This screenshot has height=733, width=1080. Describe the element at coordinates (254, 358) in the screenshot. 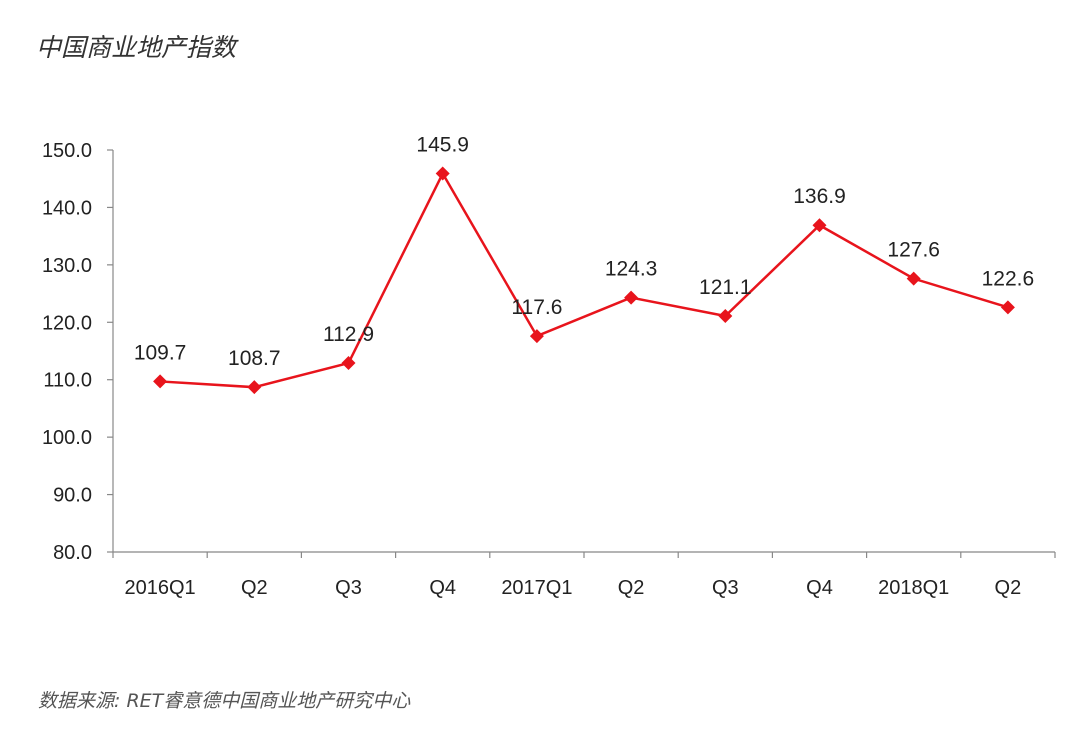

I see `data-label: 108.7` at that location.